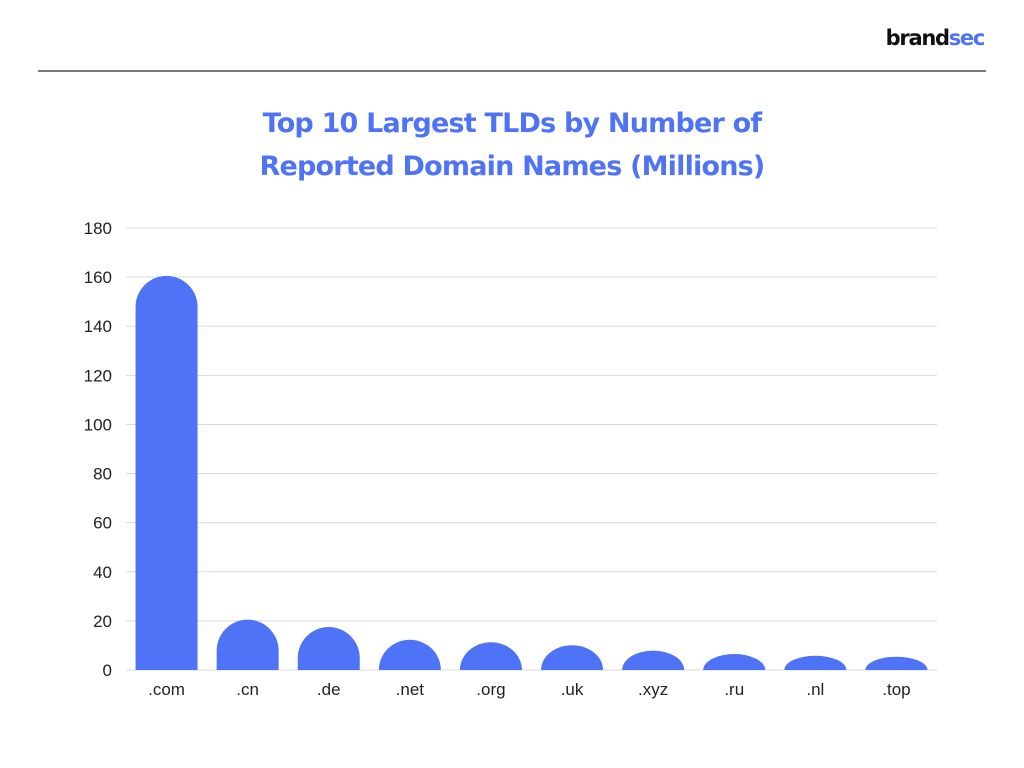  Describe the element at coordinates (166, 689) in the screenshot. I see `x-tick-label: .com` at that location.